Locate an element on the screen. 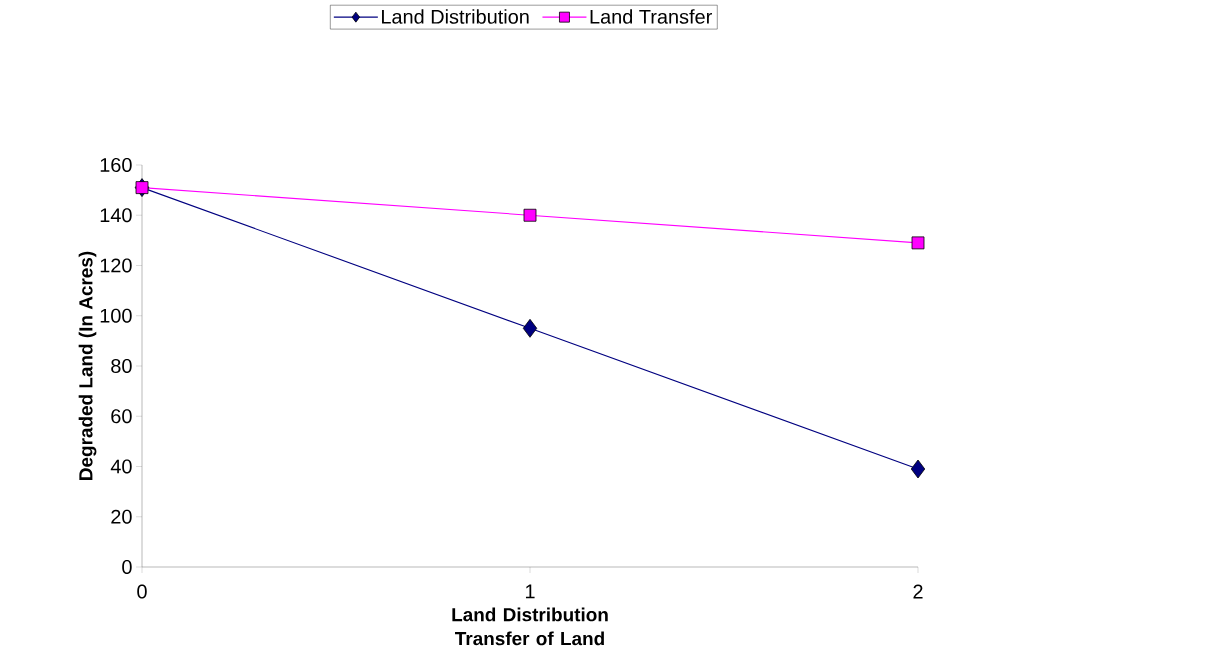  x-tick-label: 0 is located at coordinates (142, 591).